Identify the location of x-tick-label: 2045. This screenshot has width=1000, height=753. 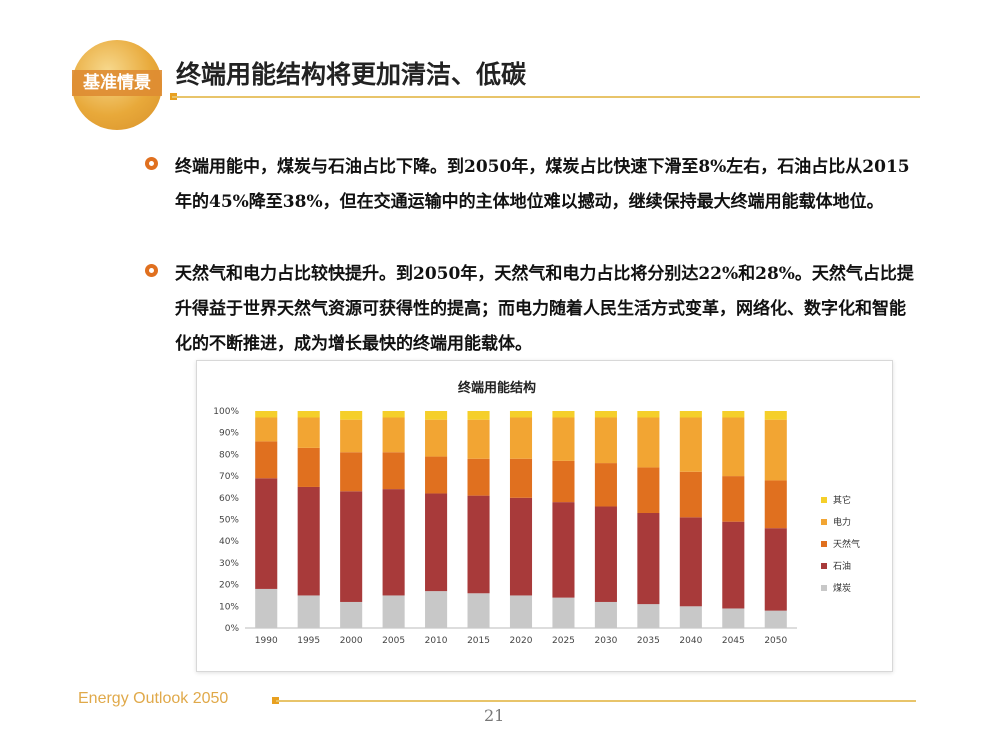
(733, 641).